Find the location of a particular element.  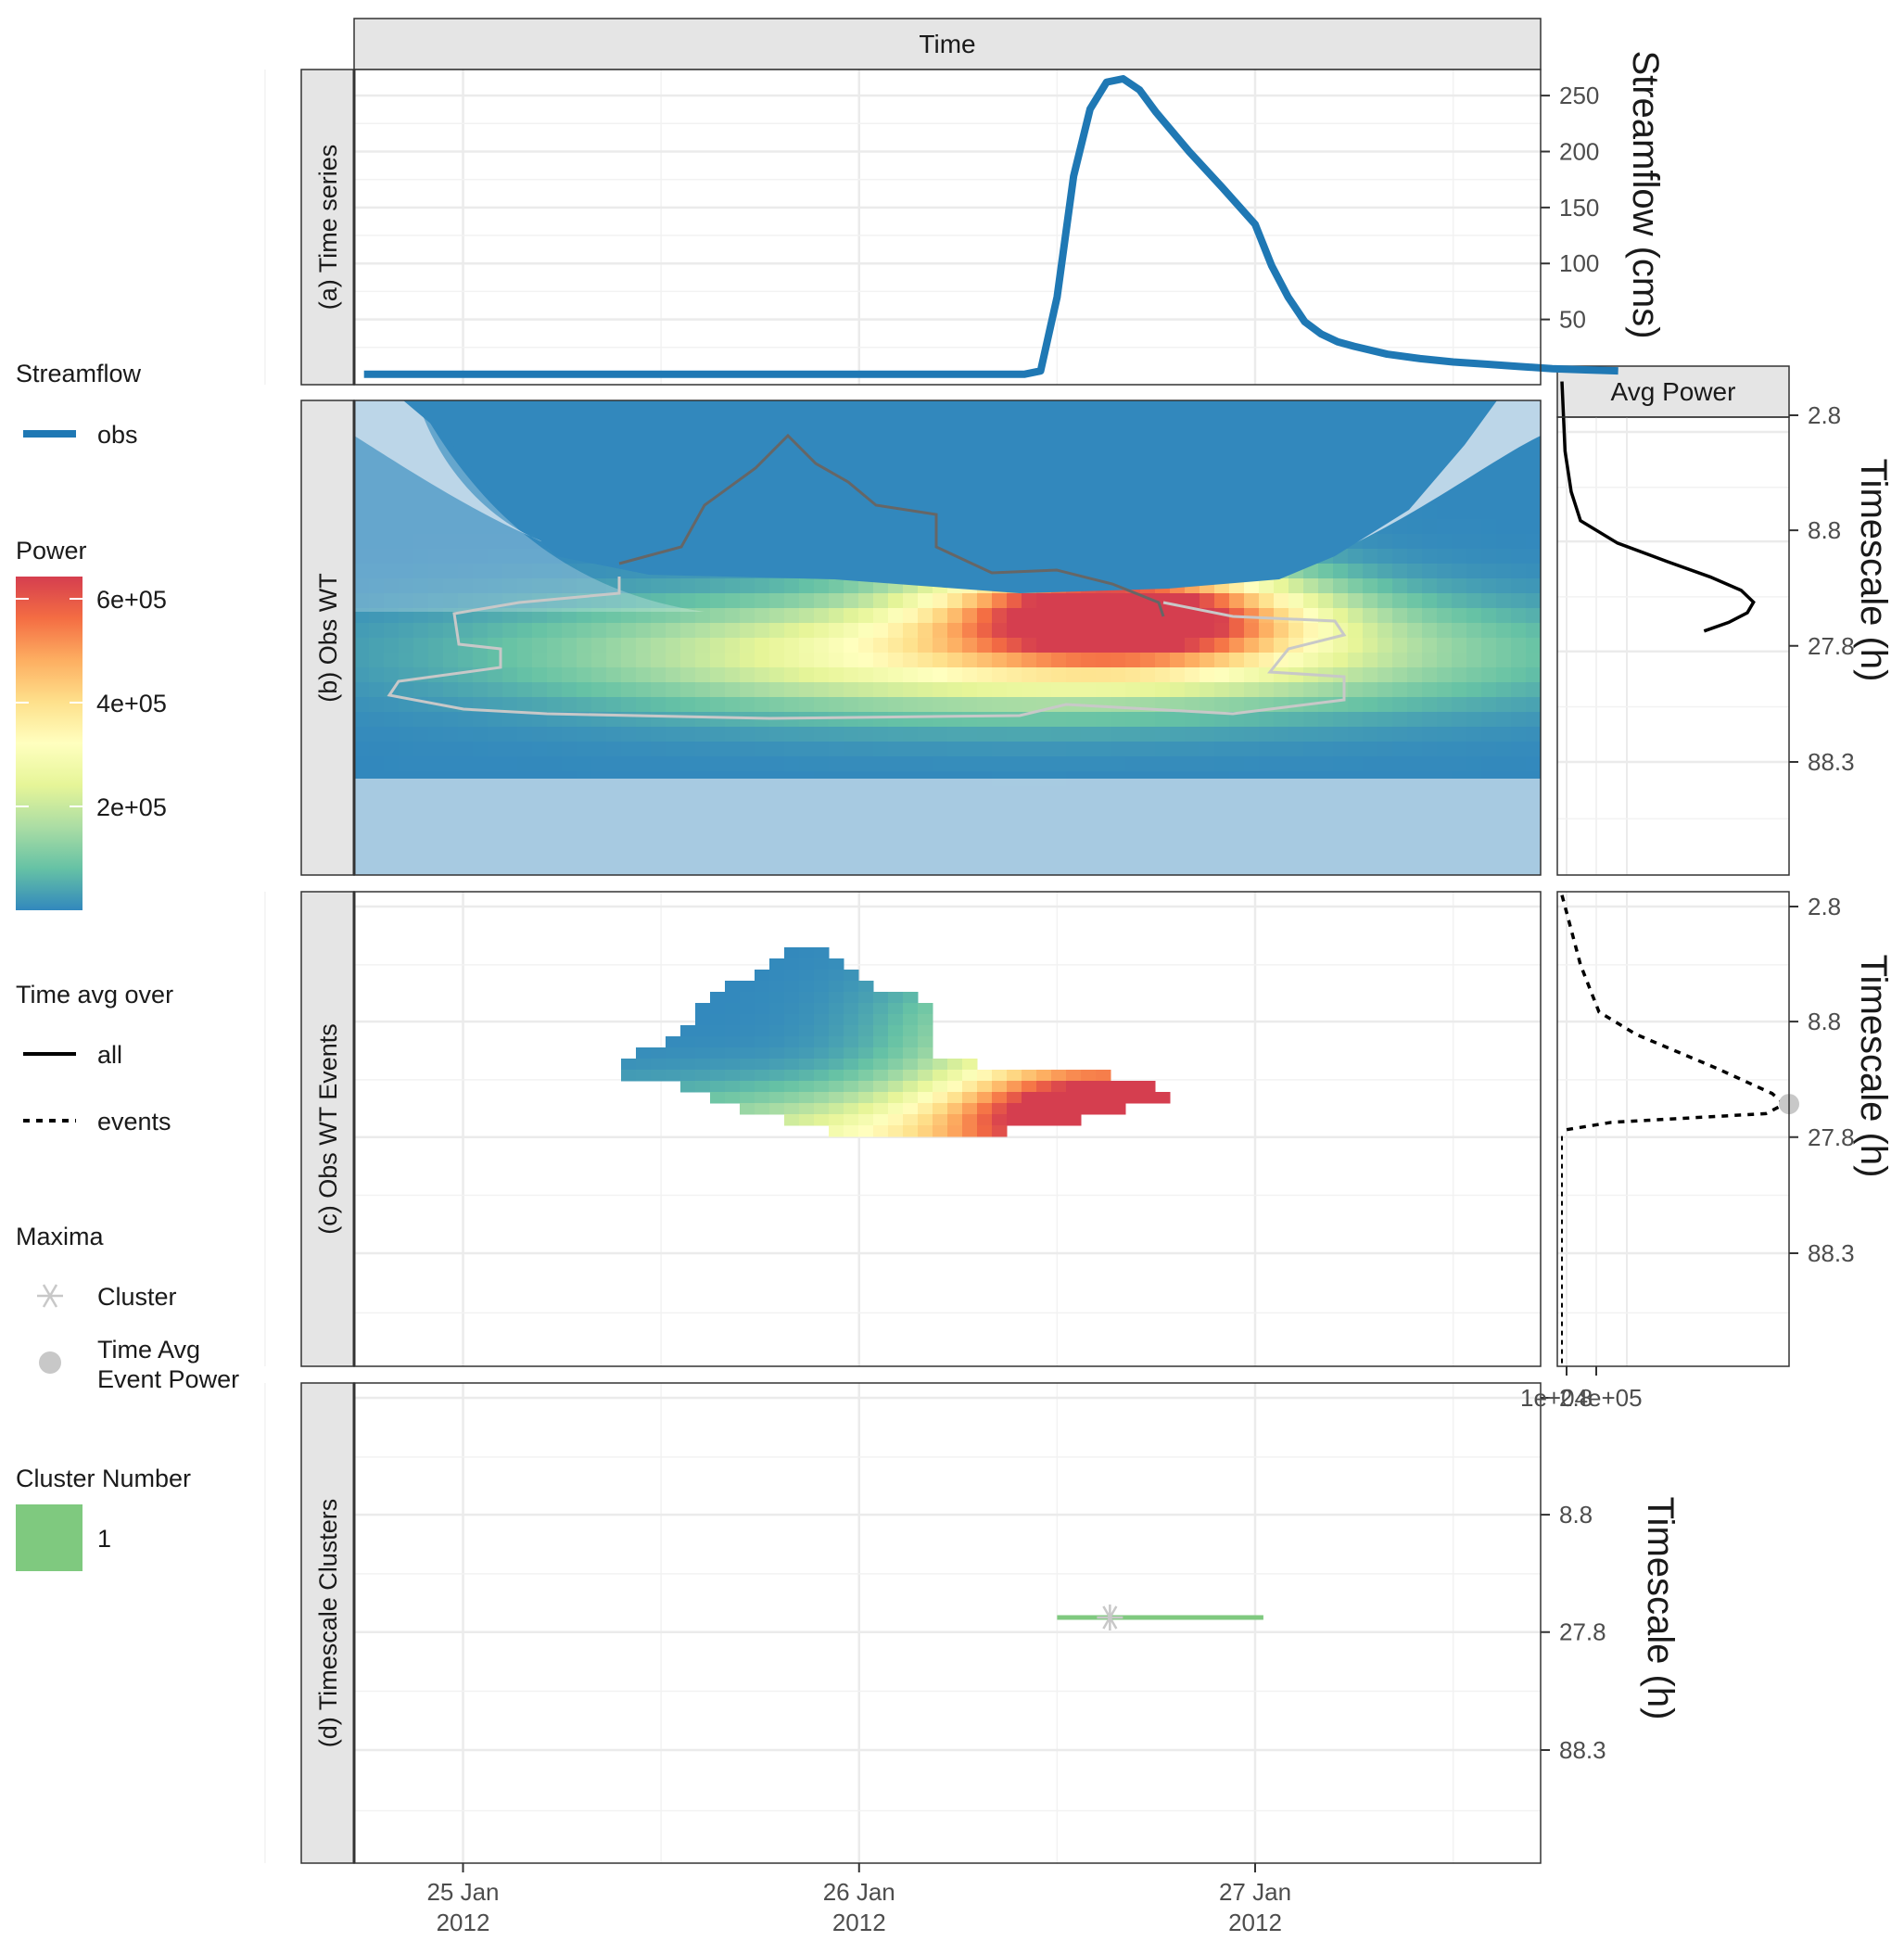

streamflow-axis-title: Streamflow (cms) is located at coordinates (1645, 194).